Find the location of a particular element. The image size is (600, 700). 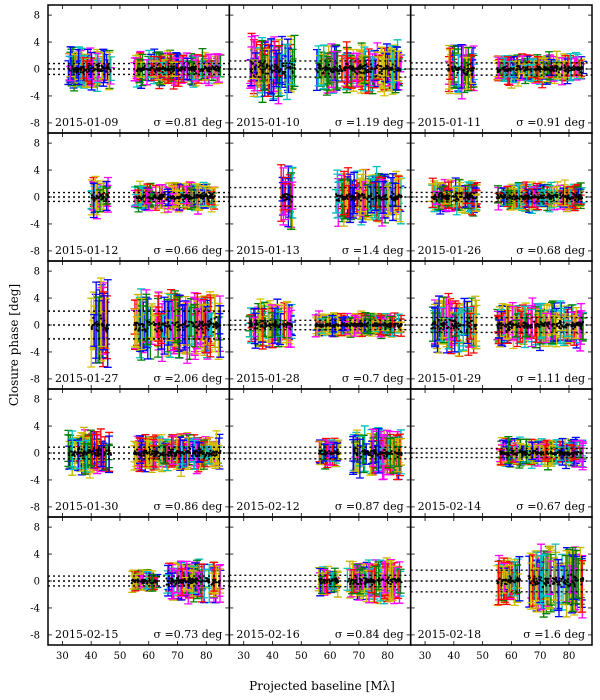

y-tick-label: -8 is located at coordinates (35, 251).